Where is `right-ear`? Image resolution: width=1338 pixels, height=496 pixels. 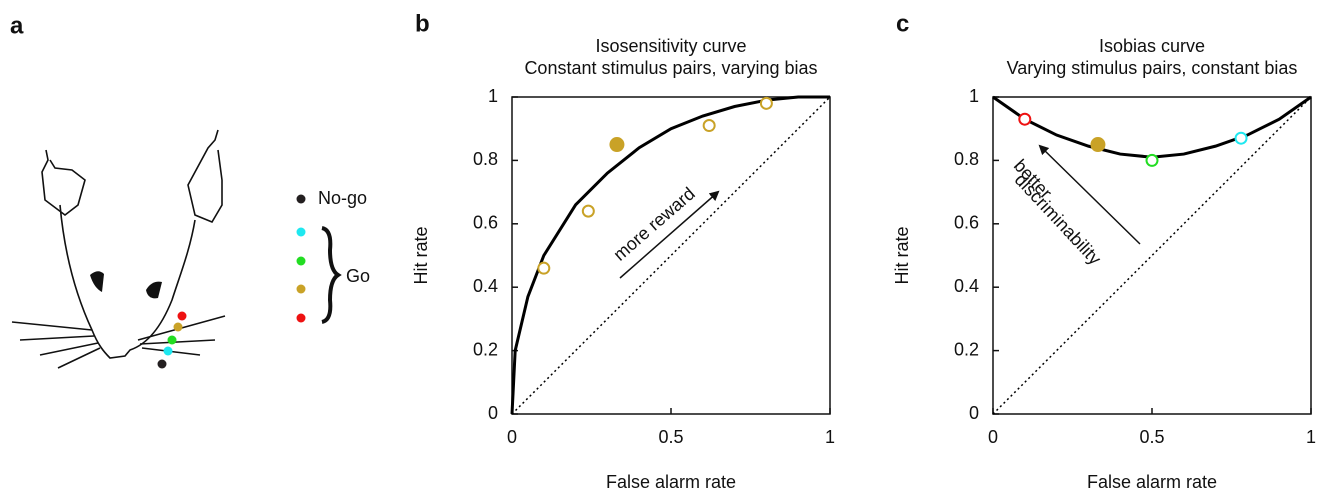
right-ear is located at coordinates (205, 176).